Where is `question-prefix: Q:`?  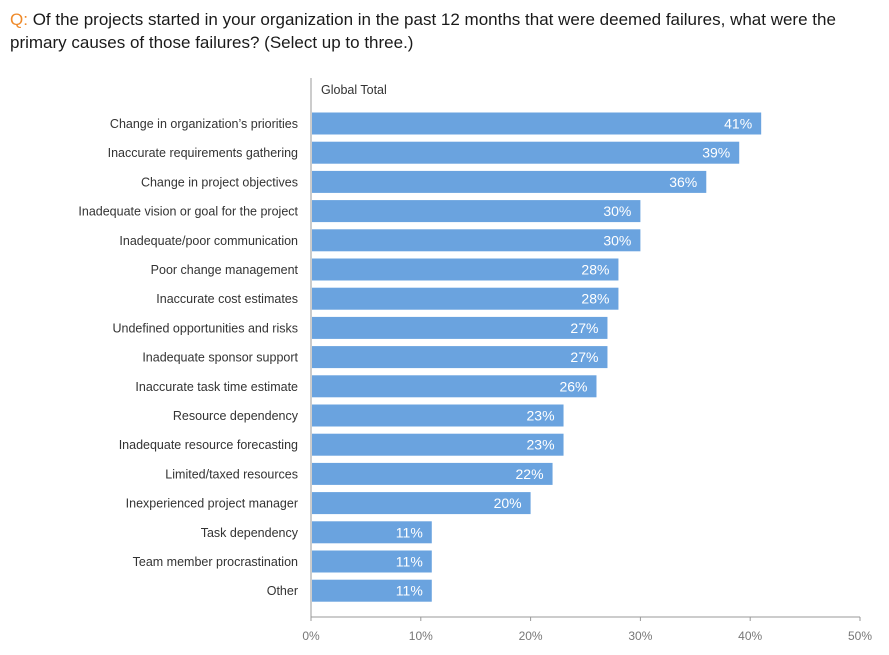 question-prefix: Q: is located at coordinates (19, 19).